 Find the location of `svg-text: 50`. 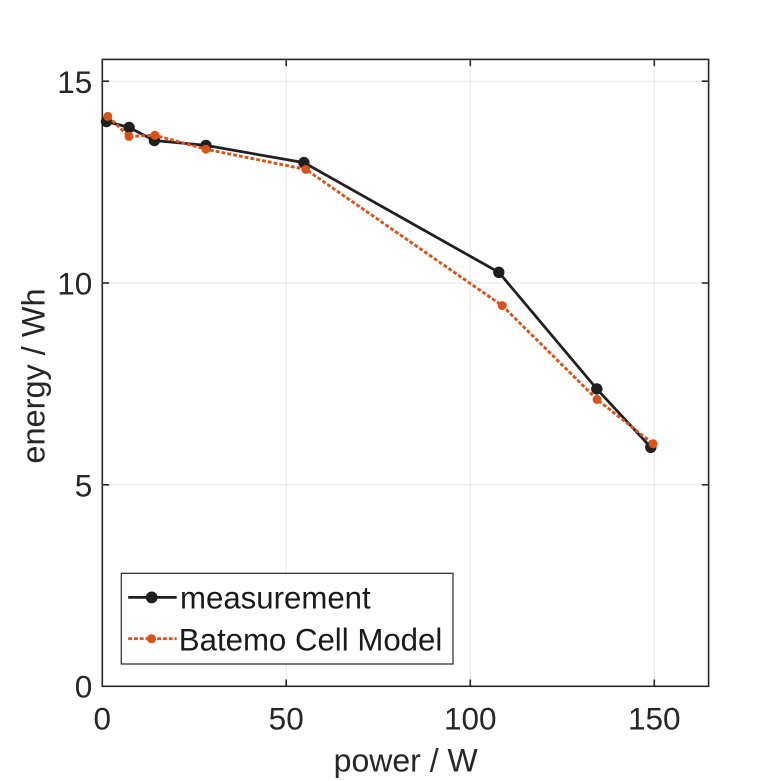

svg-text: 50 is located at coordinates (286, 718).